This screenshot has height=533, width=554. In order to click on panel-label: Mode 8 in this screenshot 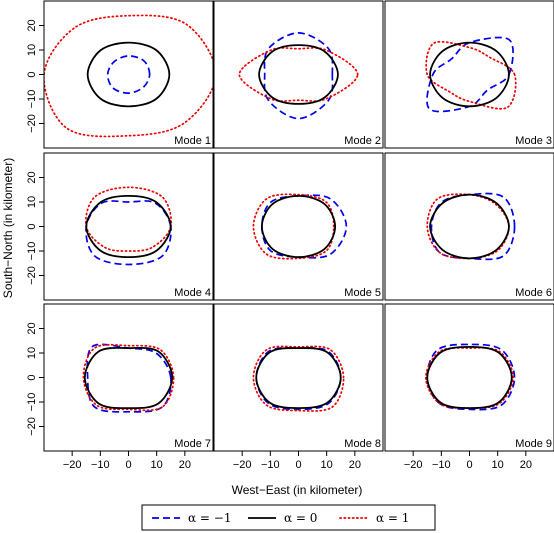, I will do `click(362, 444)`.